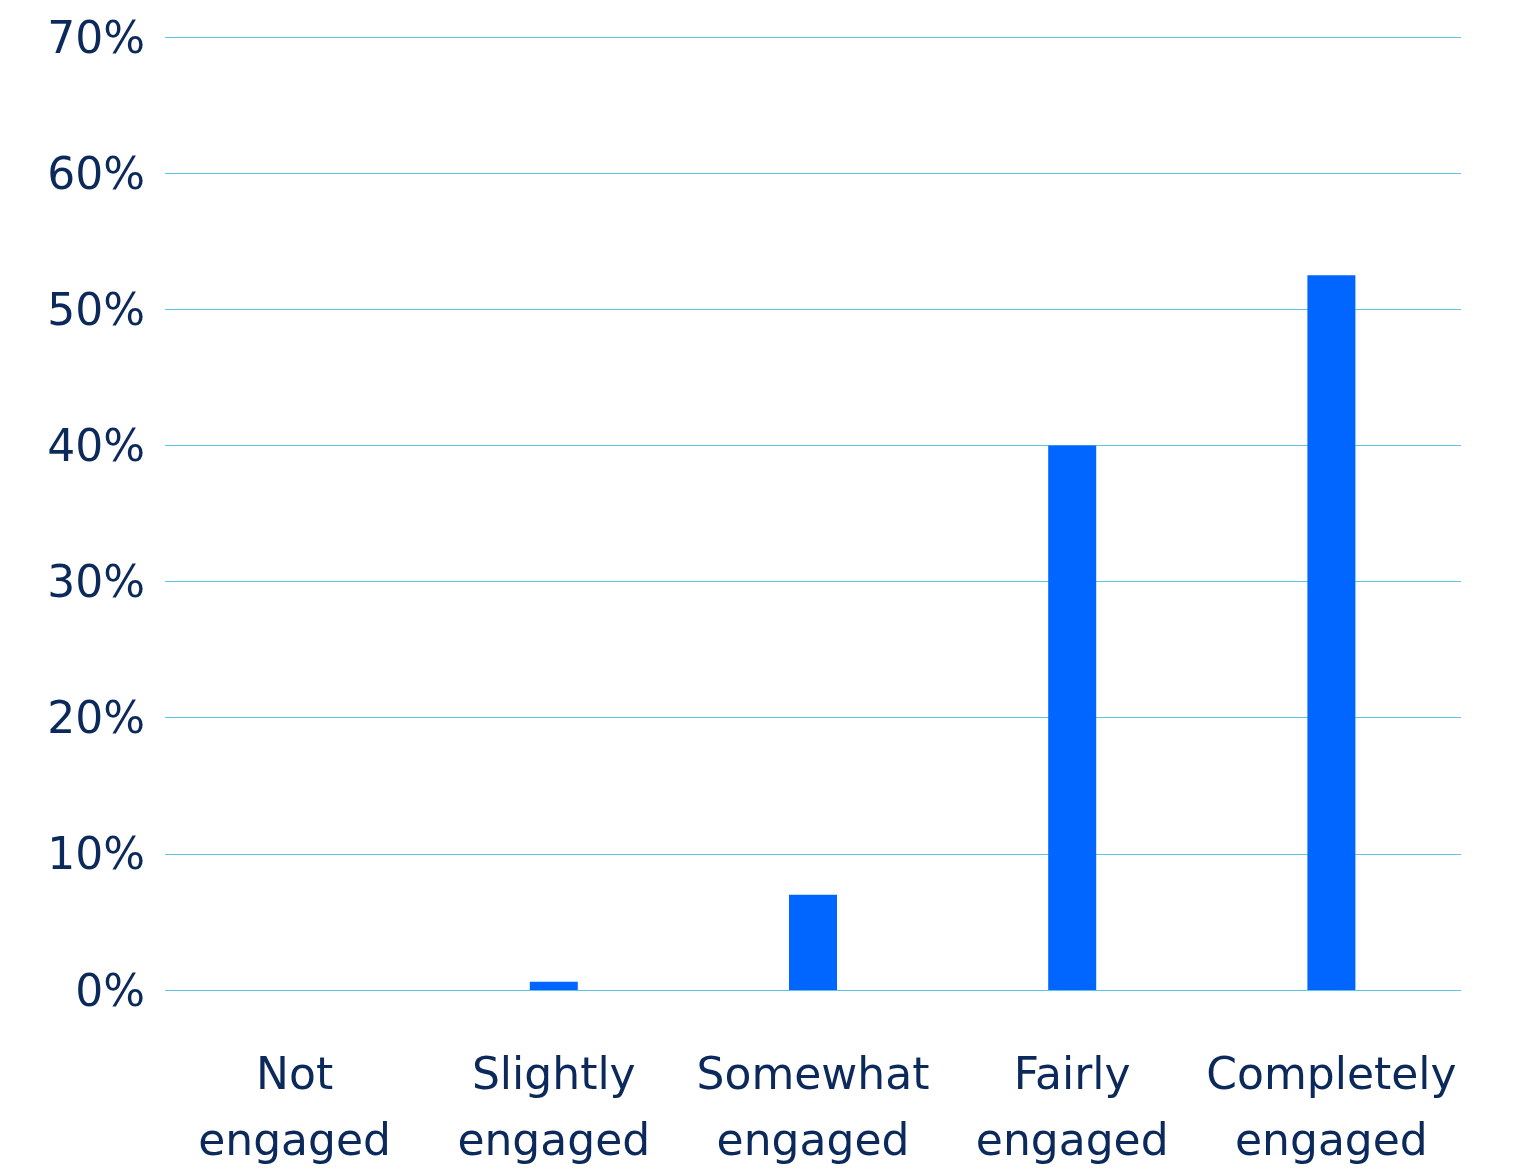 The height and width of the screenshot is (1172, 1527). What do you see at coordinates (96, 37) in the screenshot?
I see `y-tick-label: 70%` at bounding box center [96, 37].